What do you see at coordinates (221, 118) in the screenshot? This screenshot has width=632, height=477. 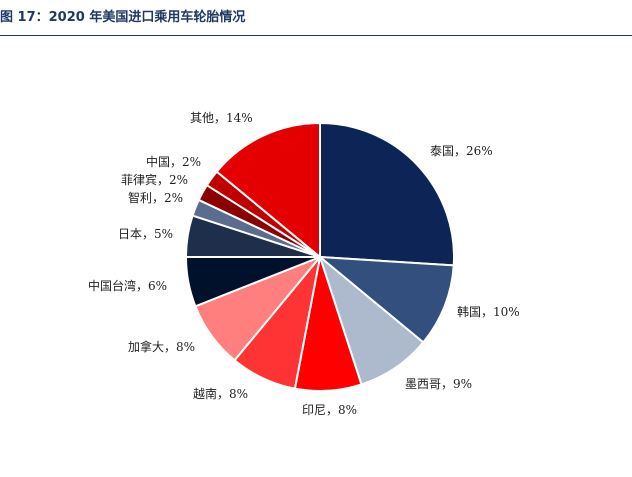 I see `slice-label: 其他，14%` at bounding box center [221, 118].